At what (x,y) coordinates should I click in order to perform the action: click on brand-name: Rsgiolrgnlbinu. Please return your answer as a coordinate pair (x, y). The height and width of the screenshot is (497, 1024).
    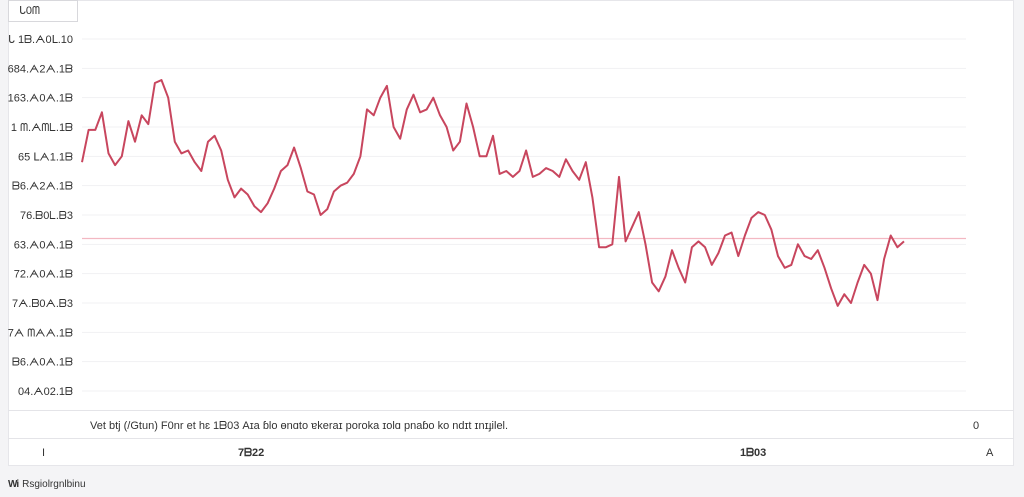
    Looking at the image, I should click on (54, 484).